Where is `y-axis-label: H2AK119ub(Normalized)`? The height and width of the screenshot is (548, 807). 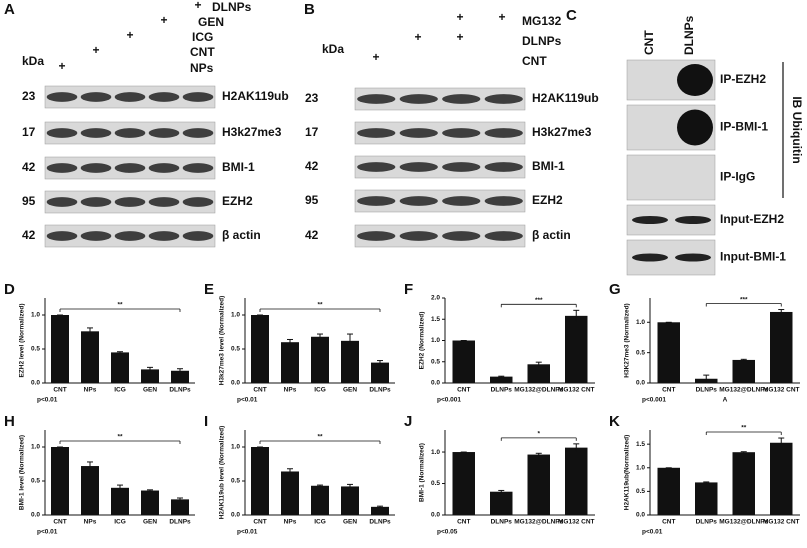
y-axis-label: H2AK119ub(Normalized) is located at coordinates (627, 473).